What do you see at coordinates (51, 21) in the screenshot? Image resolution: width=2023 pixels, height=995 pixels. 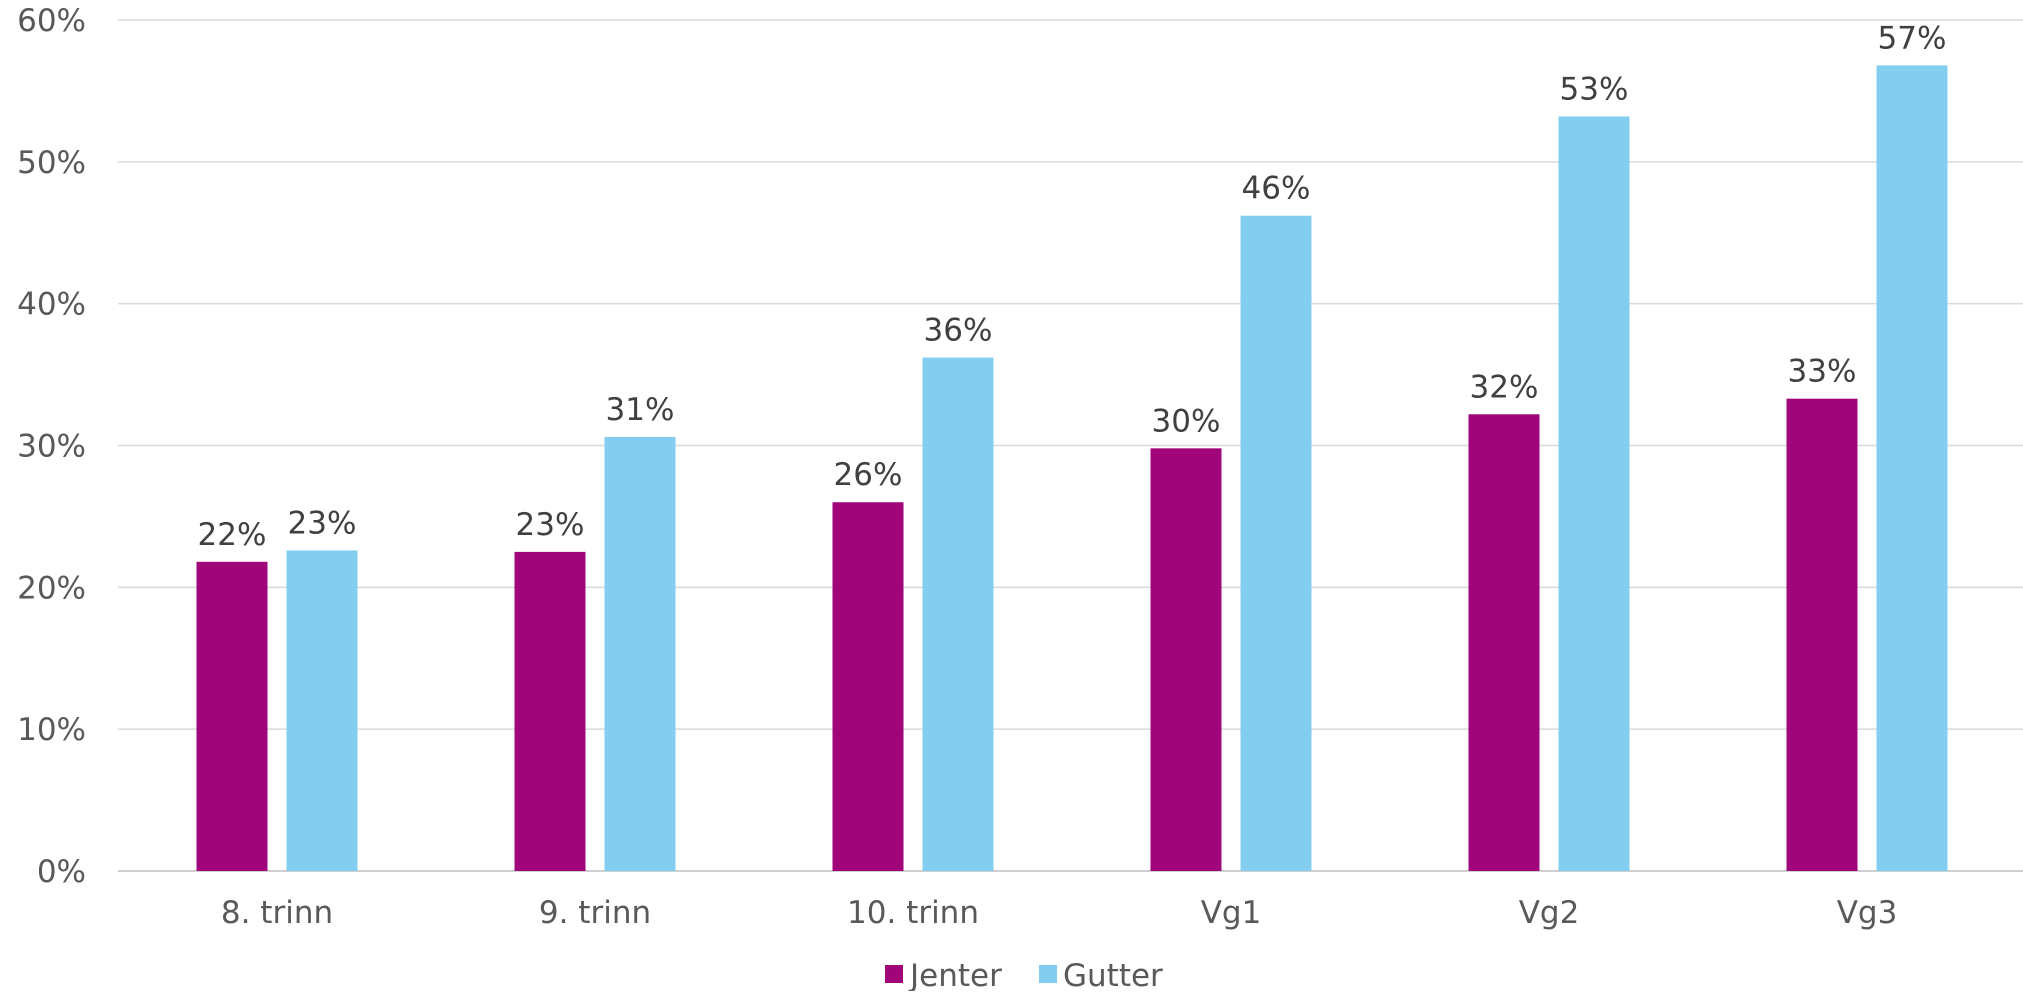 I see `y-tick-label: 60%` at bounding box center [51, 21].